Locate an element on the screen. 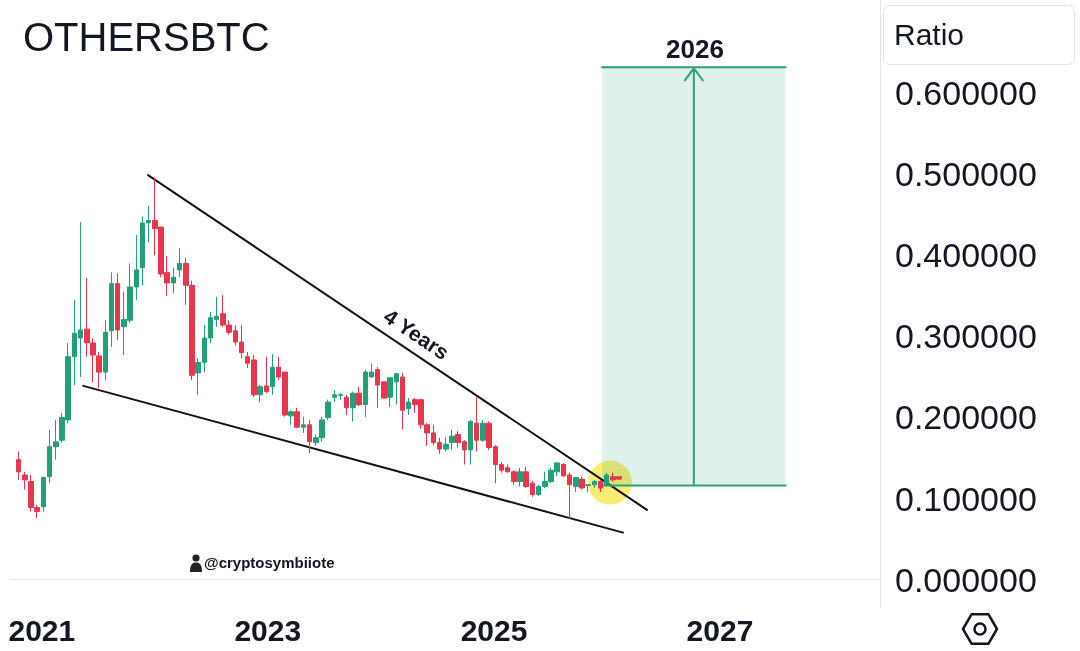  y-tick-label: 0.600000 is located at coordinates (966, 93).